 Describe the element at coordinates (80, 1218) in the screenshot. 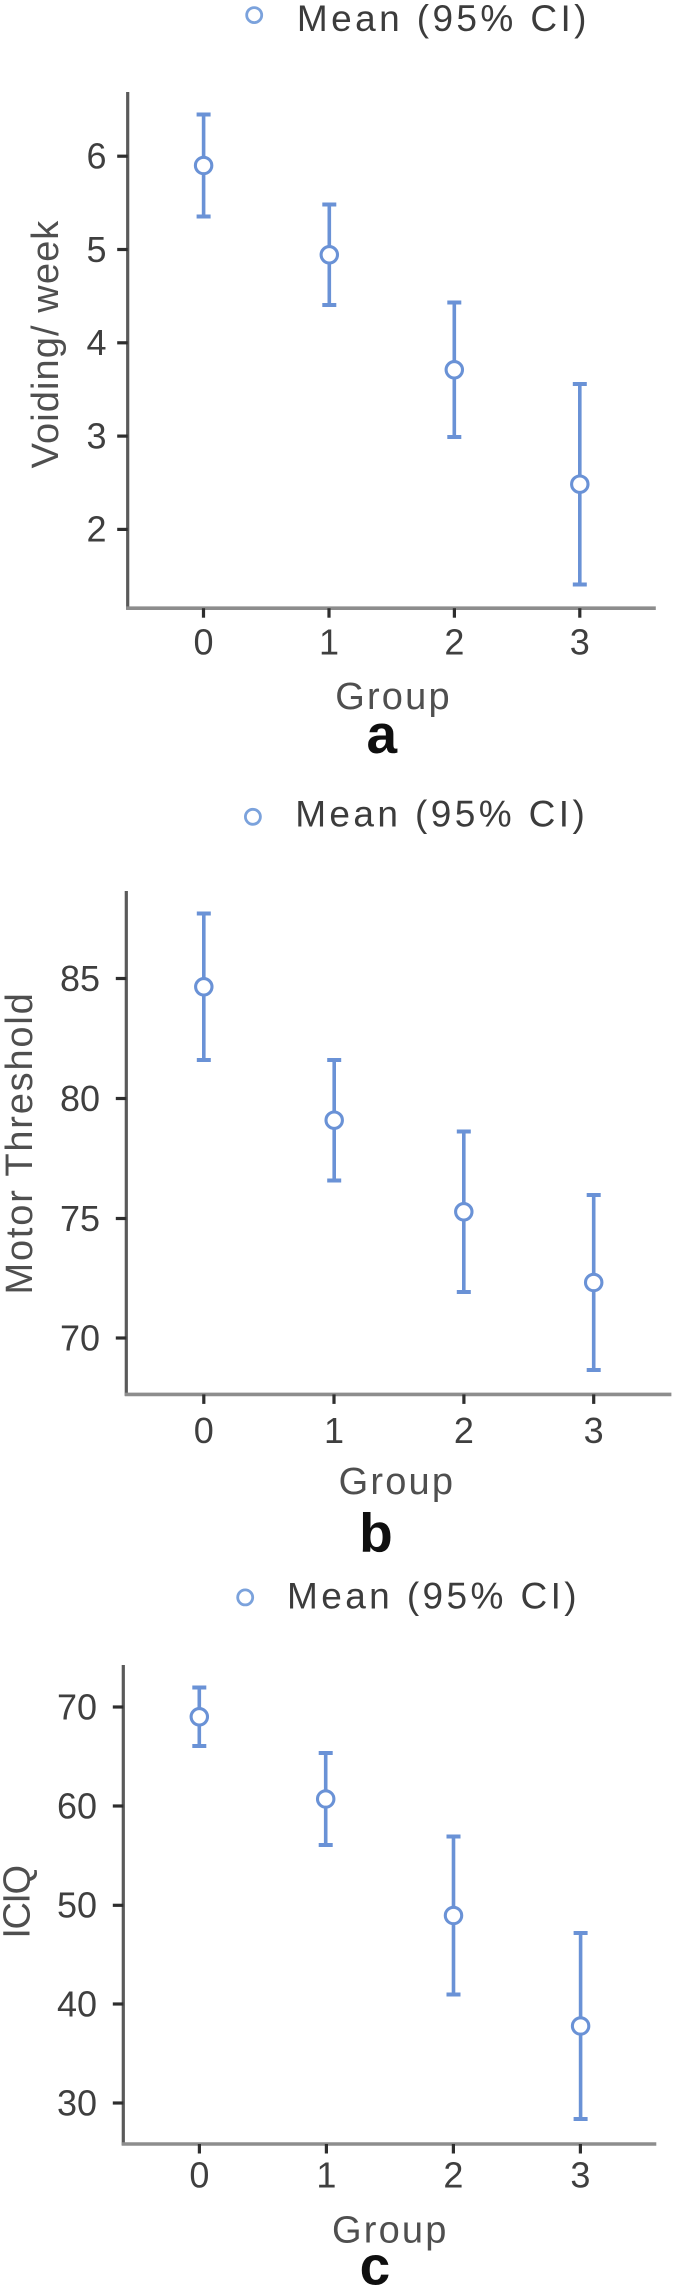

I see `svg-text: 75` at that location.